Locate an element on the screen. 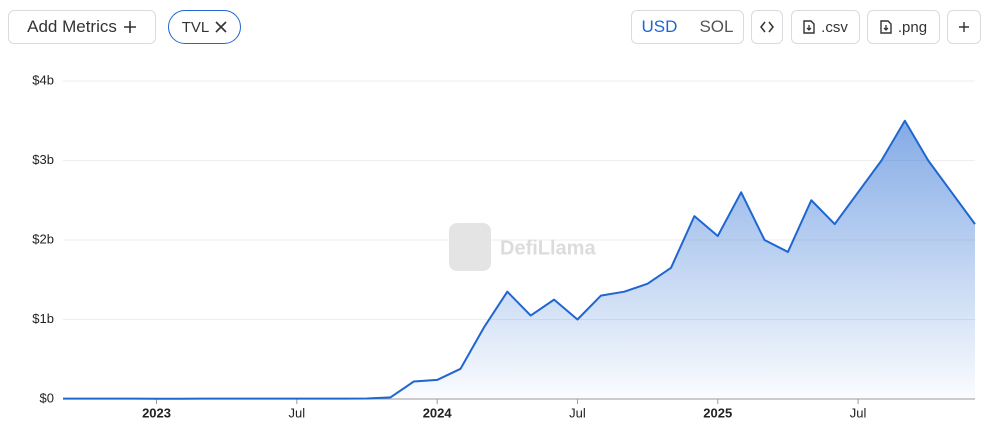 This screenshot has height=436, width=987. currency-option: USD is located at coordinates (659, 26).